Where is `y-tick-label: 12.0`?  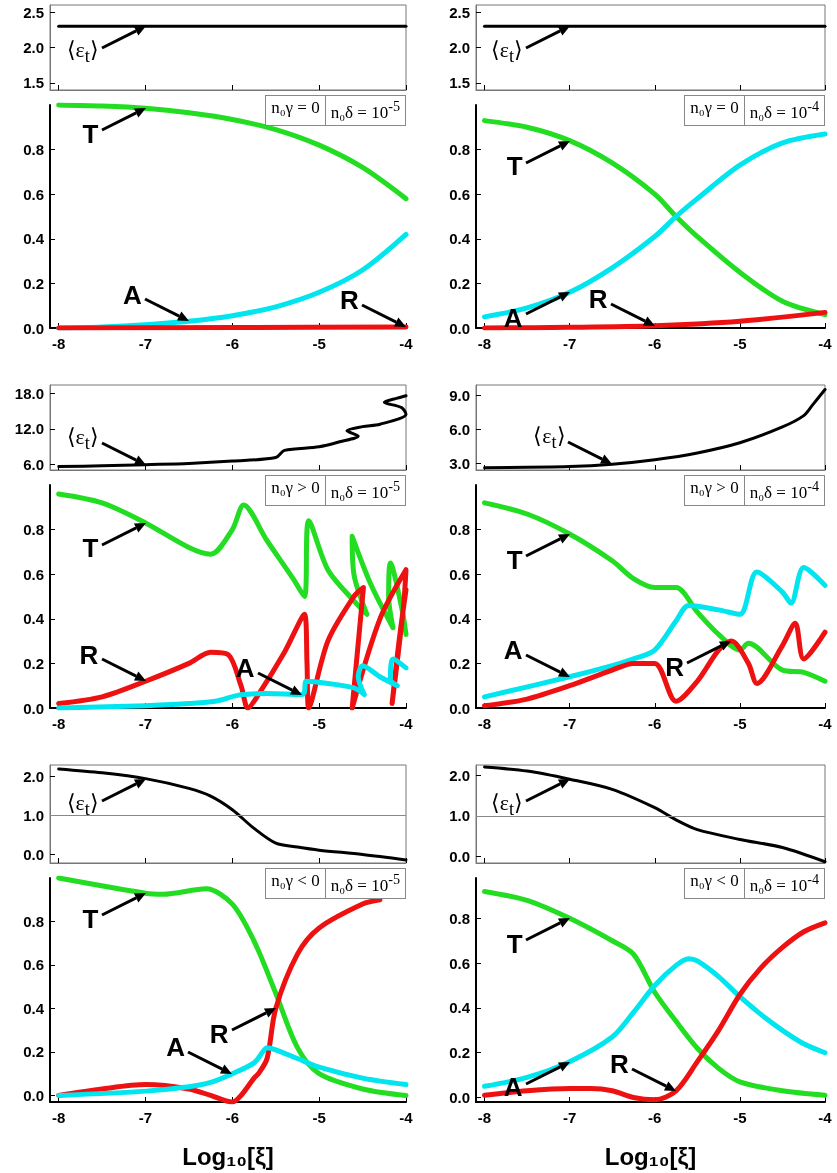
y-tick-label: 12.0 is located at coordinates (29, 429).